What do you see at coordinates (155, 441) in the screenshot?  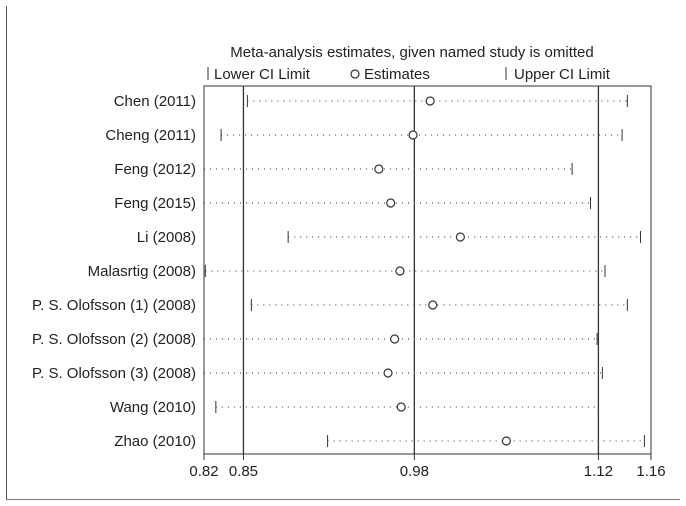 I see `study-label: Zhao (2010)` at bounding box center [155, 441].